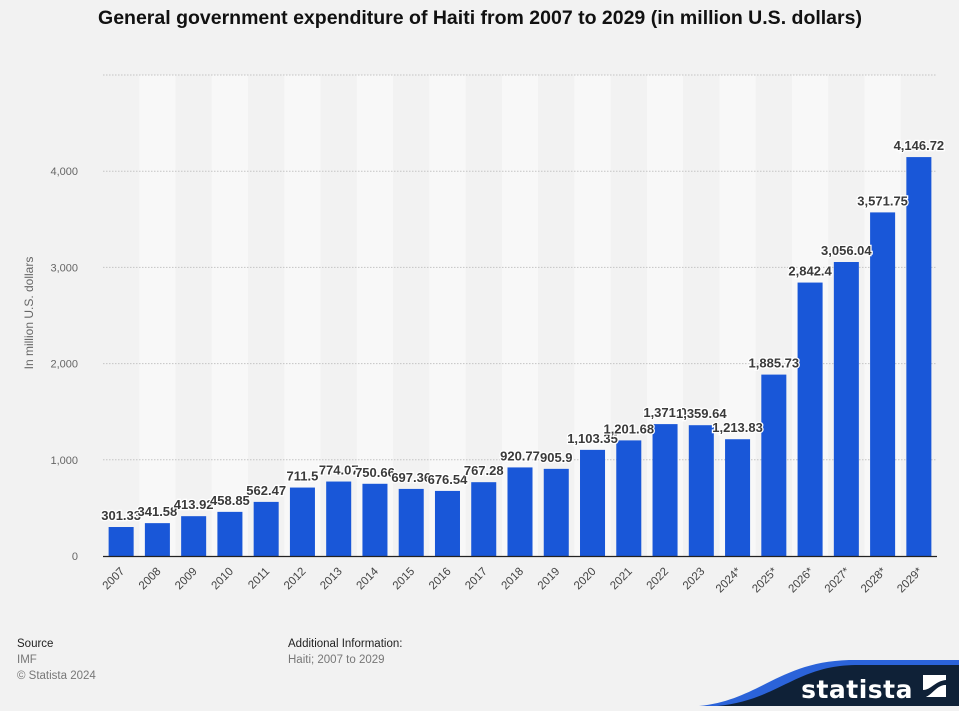  Describe the element at coordinates (520, 455) in the screenshot. I see `data-label: 920.77` at that location.